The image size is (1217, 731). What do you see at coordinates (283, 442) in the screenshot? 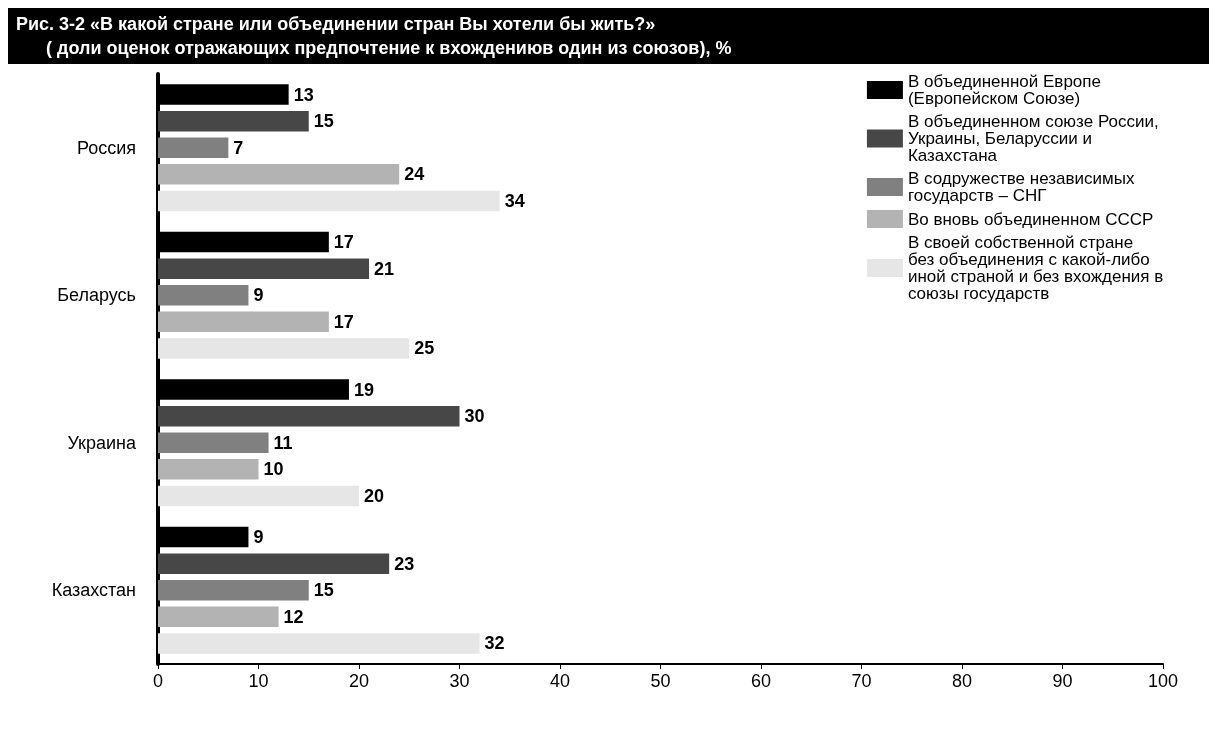
I see `data-label: 11` at bounding box center [283, 442].